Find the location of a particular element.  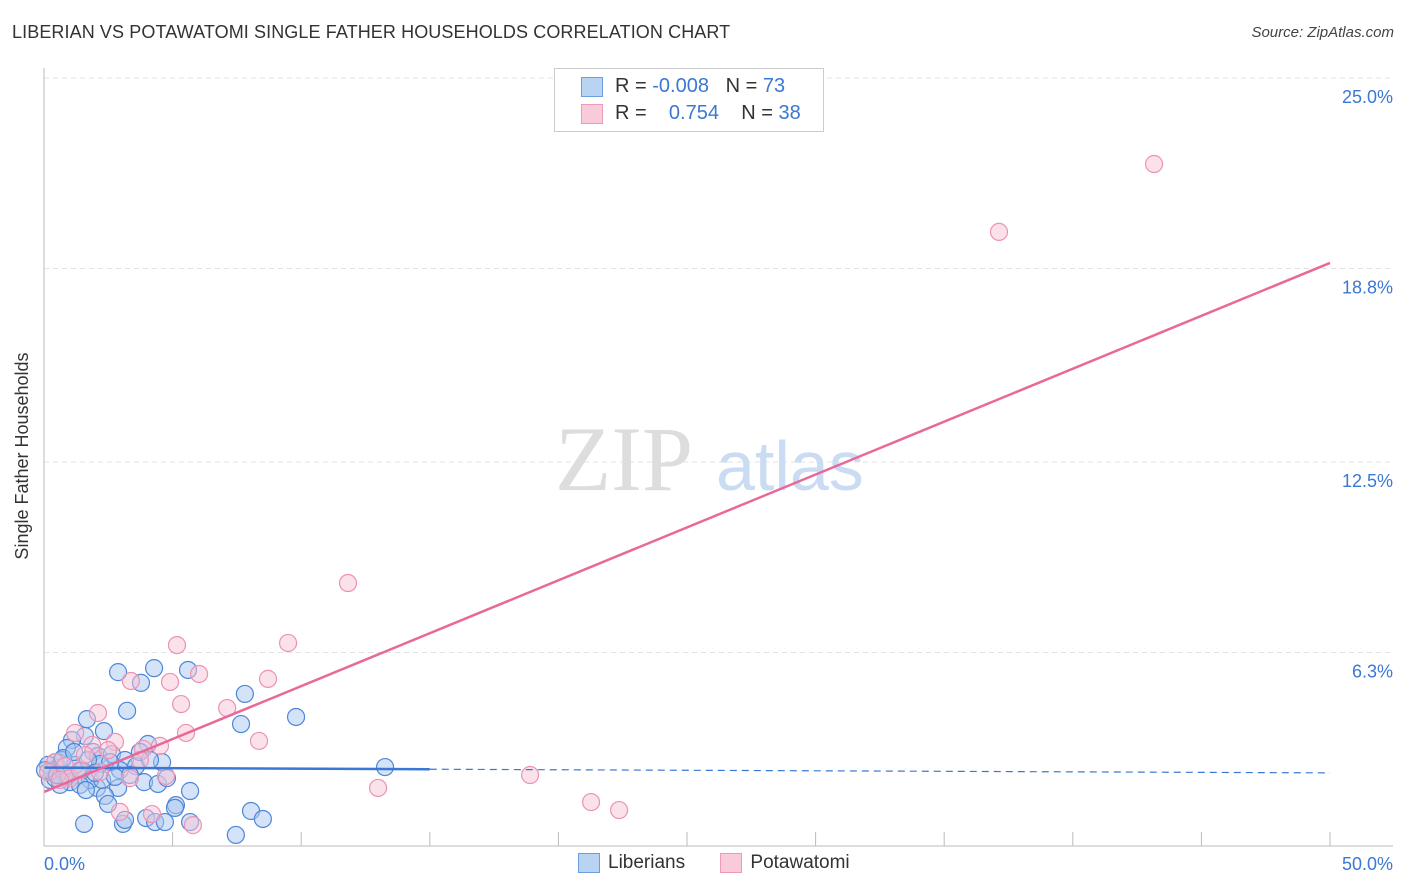

source-label: Source: ZipAtlas.com is located at coordinates (1322, 32).